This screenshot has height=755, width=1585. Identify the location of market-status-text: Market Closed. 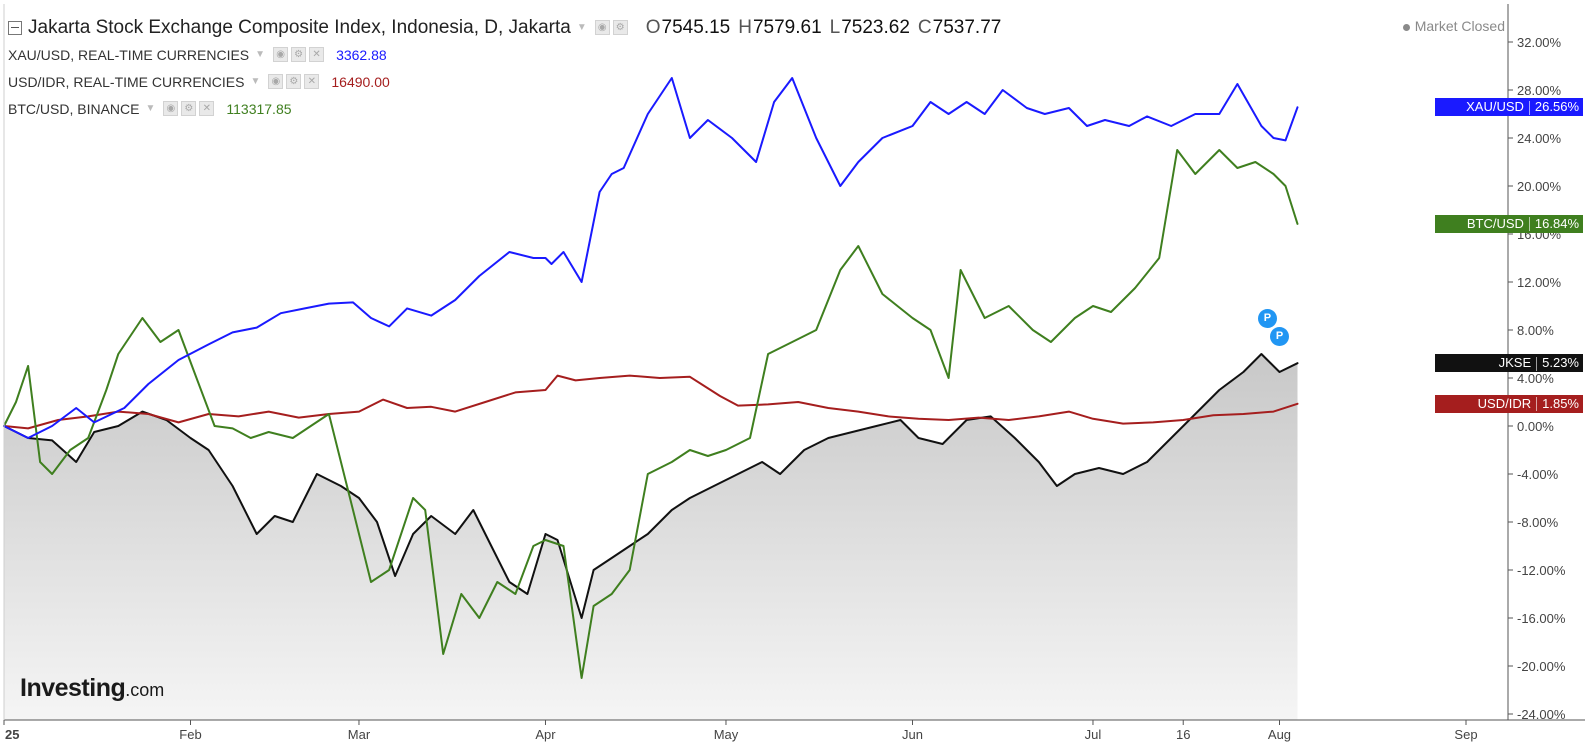
(1459, 26).